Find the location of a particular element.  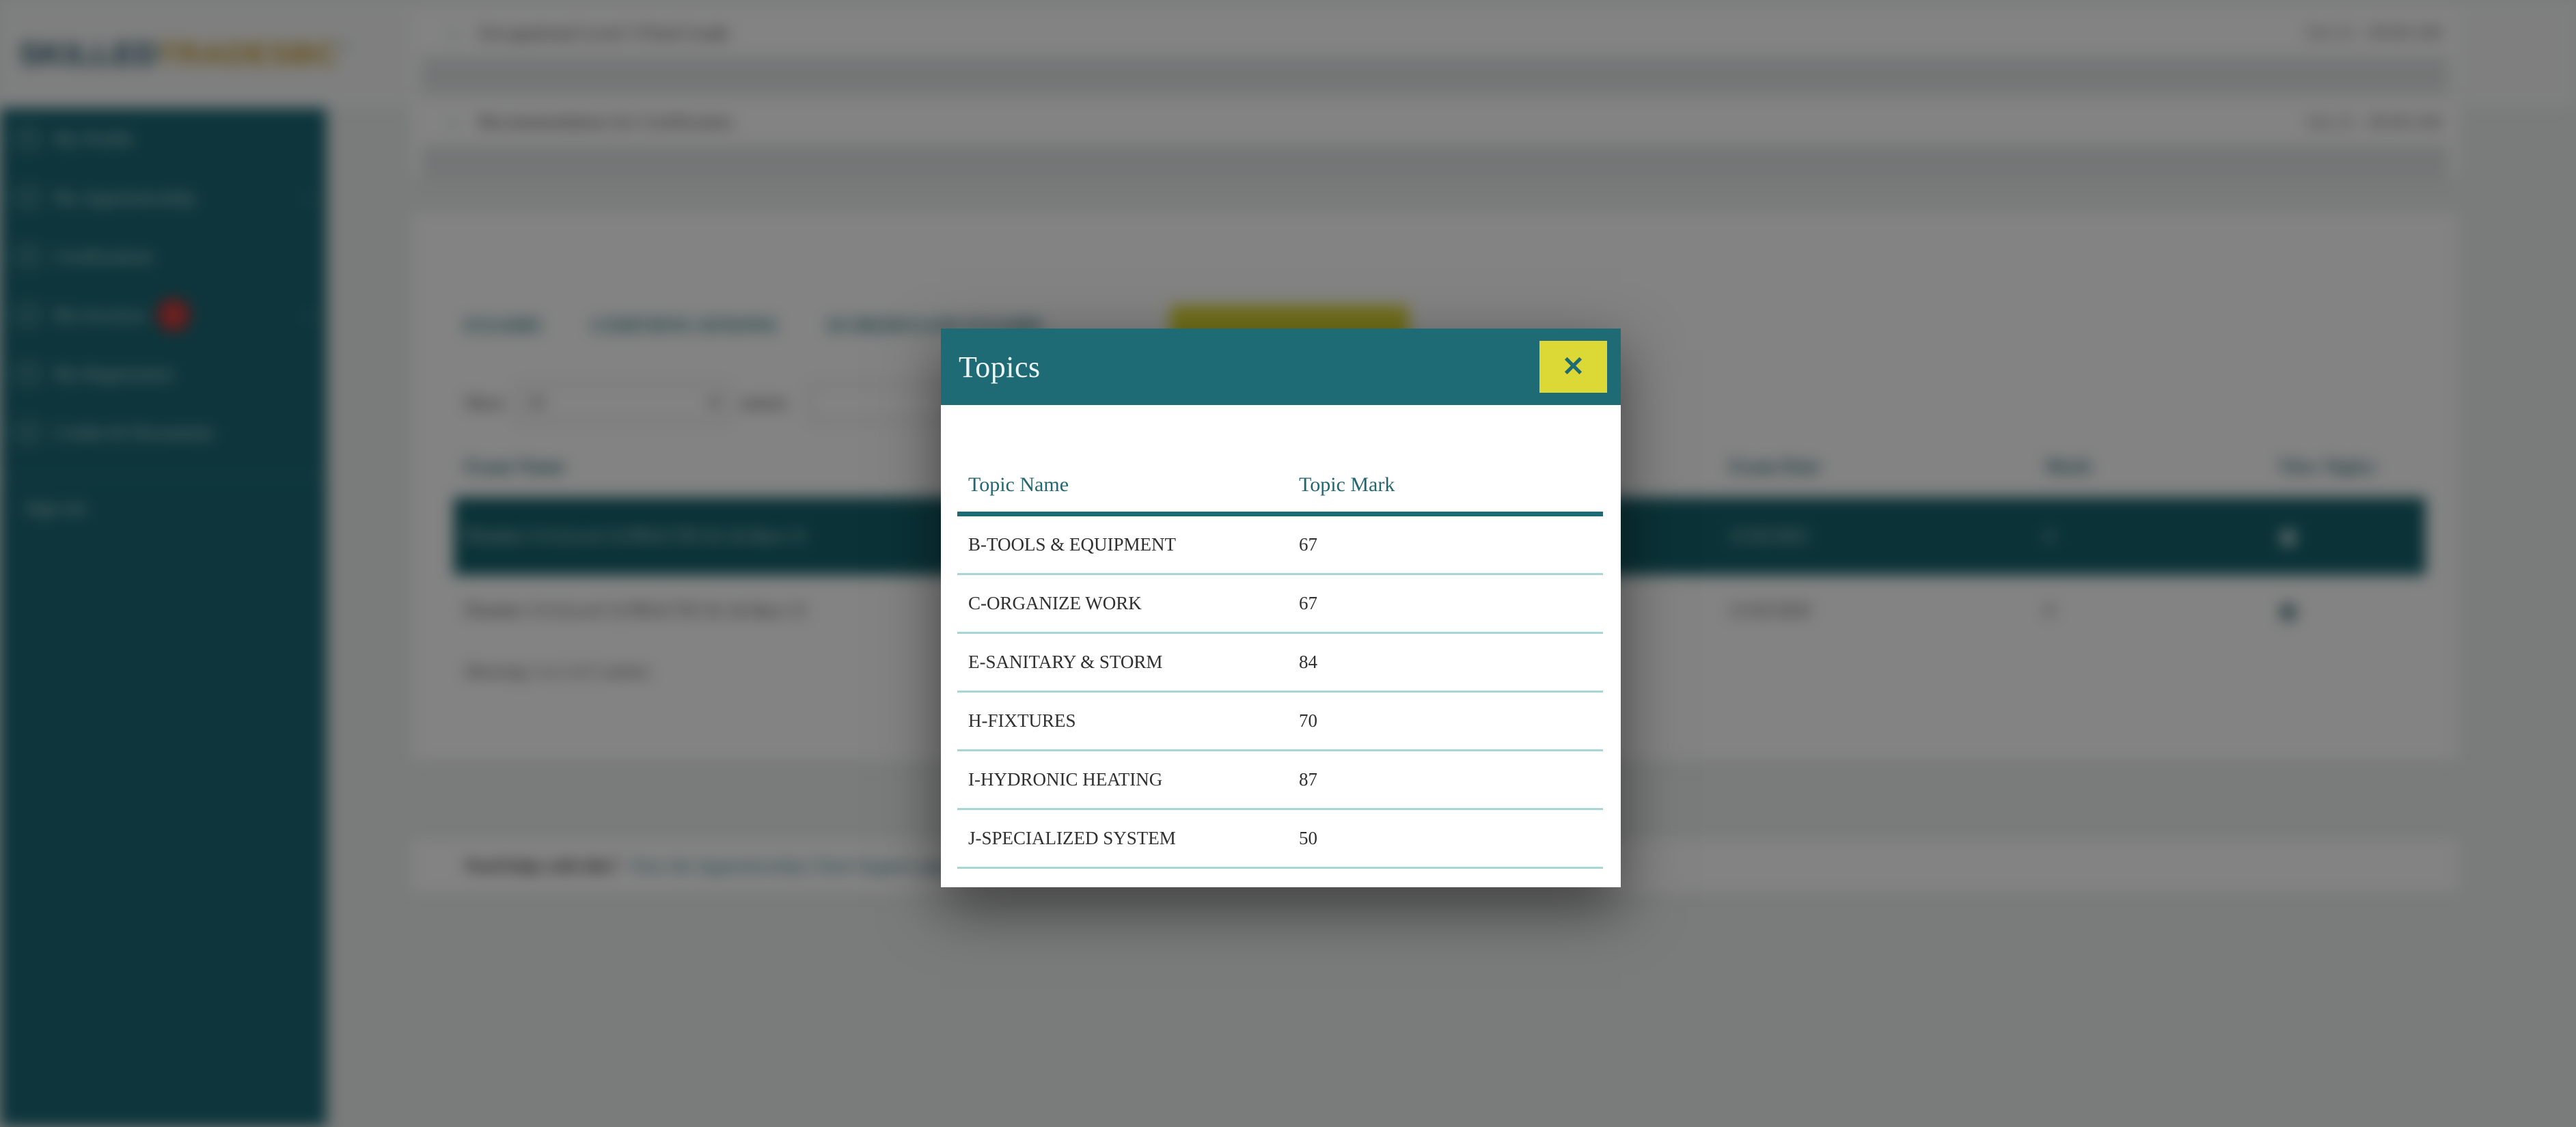

sidebar-divider is located at coordinates (163, 477).